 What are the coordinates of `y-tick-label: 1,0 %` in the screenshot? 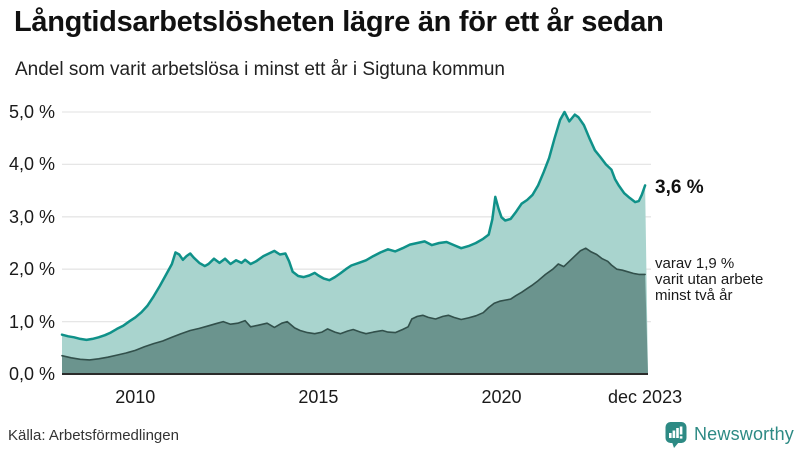 It's located at (31, 321).